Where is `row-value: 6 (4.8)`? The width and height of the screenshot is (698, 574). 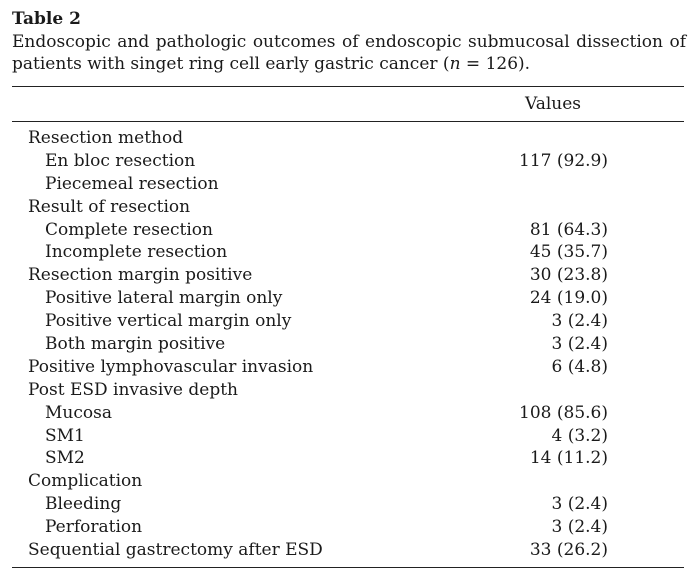 row-value: 6 (4.8) is located at coordinates (579, 366).